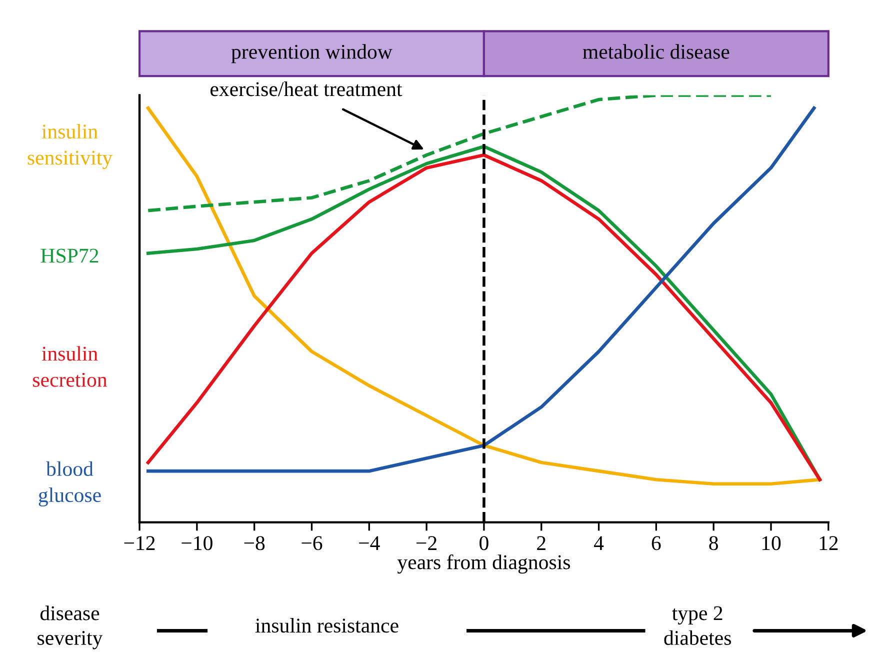 Image resolution: width=872 pixels, height=657 pixels. I want to click on x-tick-label: 8, so click(713, 543).